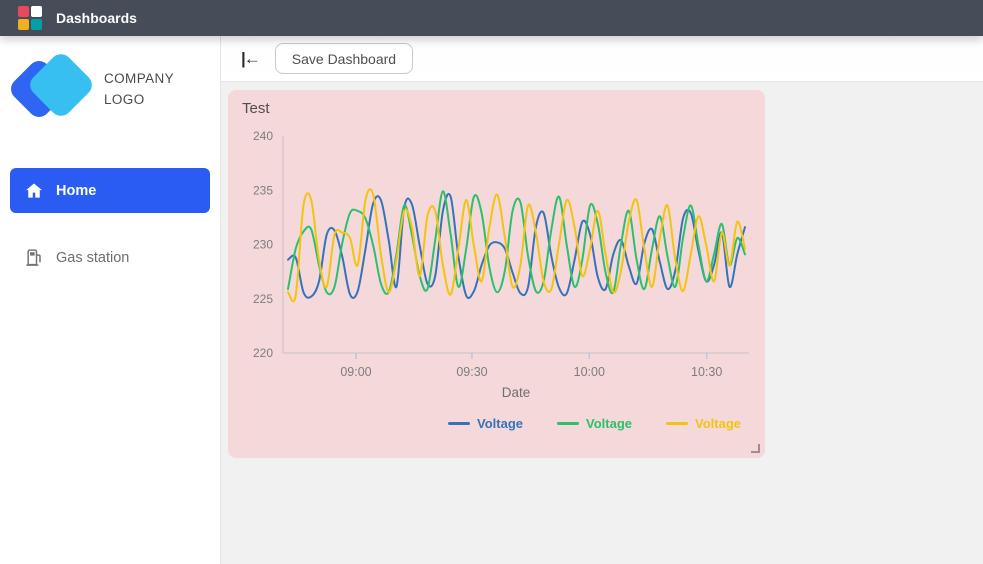 The height and width of the screenshot is (564, 983). What do you see at coordinates (516, 392) in the screenshot?
I see `svg-text: Date` at bounding box center [516, 392].